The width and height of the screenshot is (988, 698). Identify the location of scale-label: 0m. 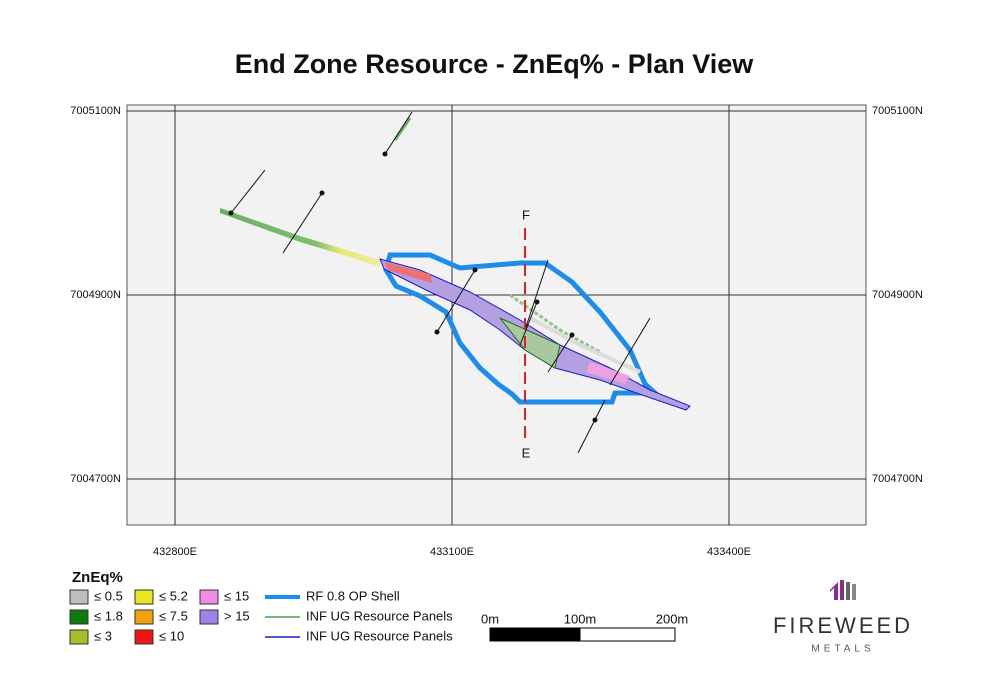
(490, 618).